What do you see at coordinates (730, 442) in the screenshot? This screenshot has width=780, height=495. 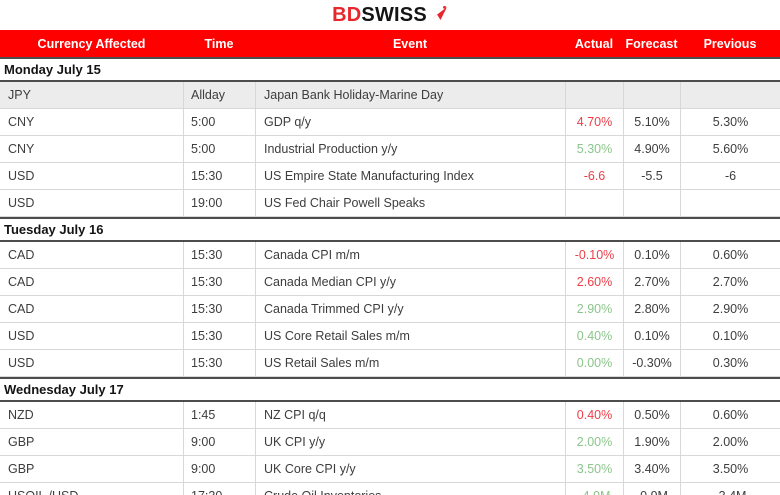 I see `previous-cell: 2.00%` at bounding box center [730, 442].